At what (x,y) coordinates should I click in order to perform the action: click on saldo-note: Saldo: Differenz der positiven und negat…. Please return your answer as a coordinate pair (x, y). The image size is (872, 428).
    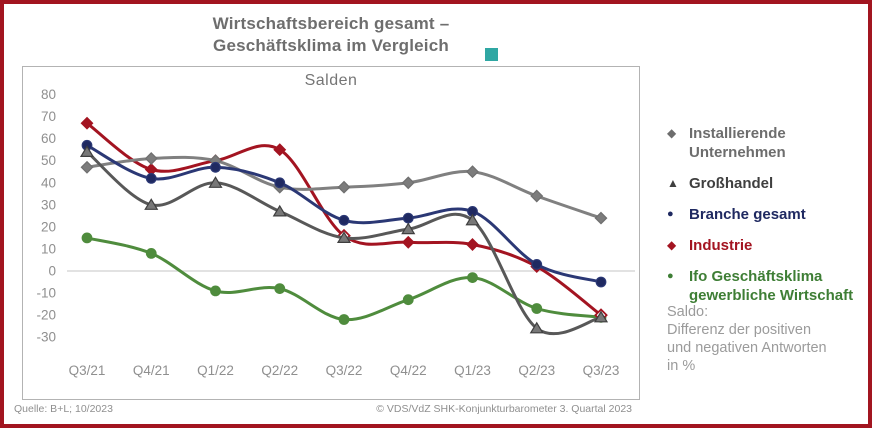
    Looking at the image, I should click on (769, 339).